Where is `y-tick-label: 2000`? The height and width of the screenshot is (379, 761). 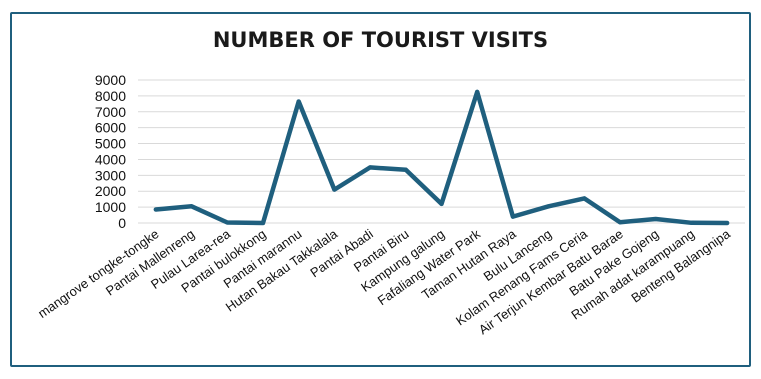
y-tick-label: 2000 is located at coordinates (110, 191).